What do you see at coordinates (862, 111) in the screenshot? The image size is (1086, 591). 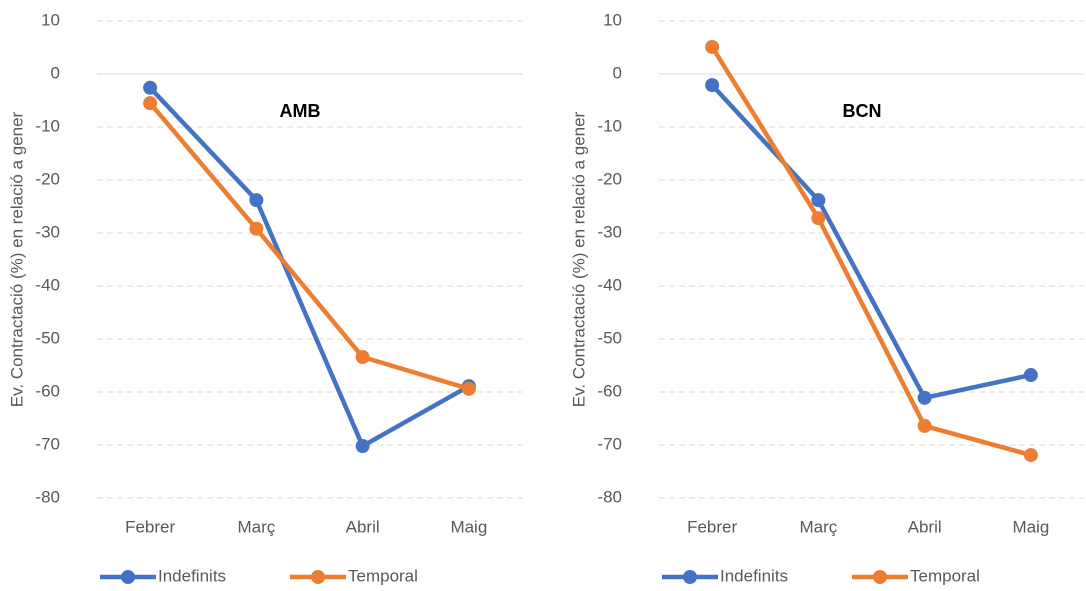 I see `chart-title: BCN` at bounding box center [862, 111].